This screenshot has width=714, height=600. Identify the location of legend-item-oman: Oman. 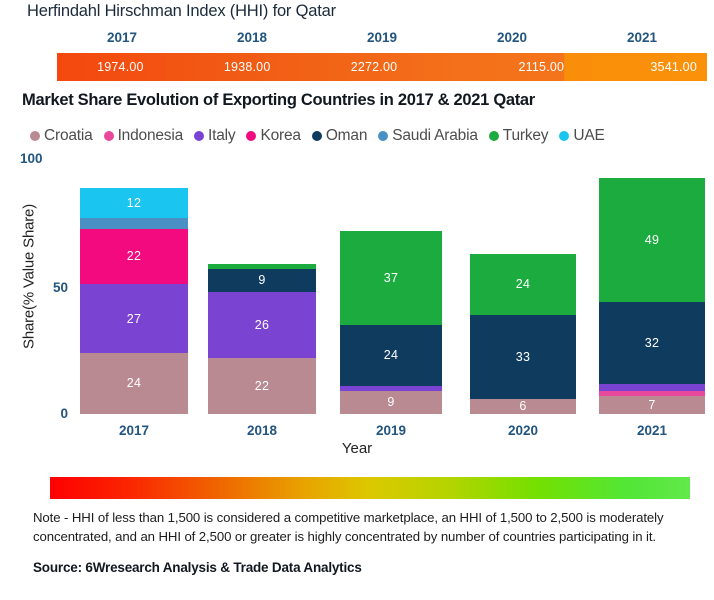
(339, 136).